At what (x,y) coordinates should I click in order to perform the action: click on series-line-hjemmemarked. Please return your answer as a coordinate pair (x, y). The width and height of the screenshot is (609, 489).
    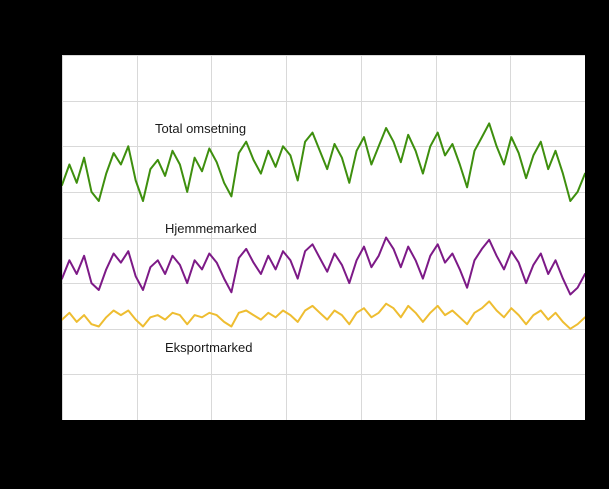
    Looking at the image, I should click on (323, 266).